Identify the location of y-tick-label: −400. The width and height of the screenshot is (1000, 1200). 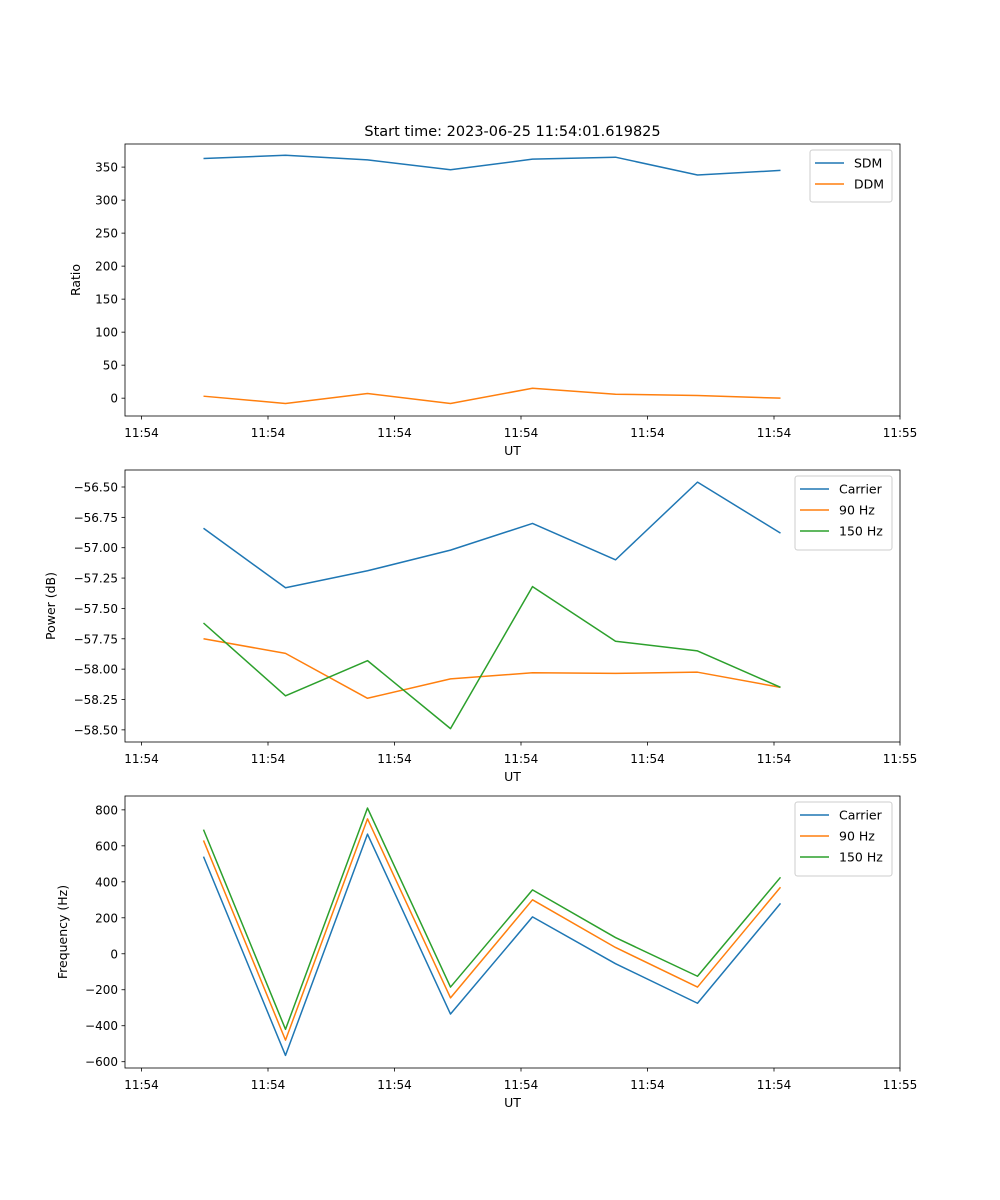
(101, 1026).